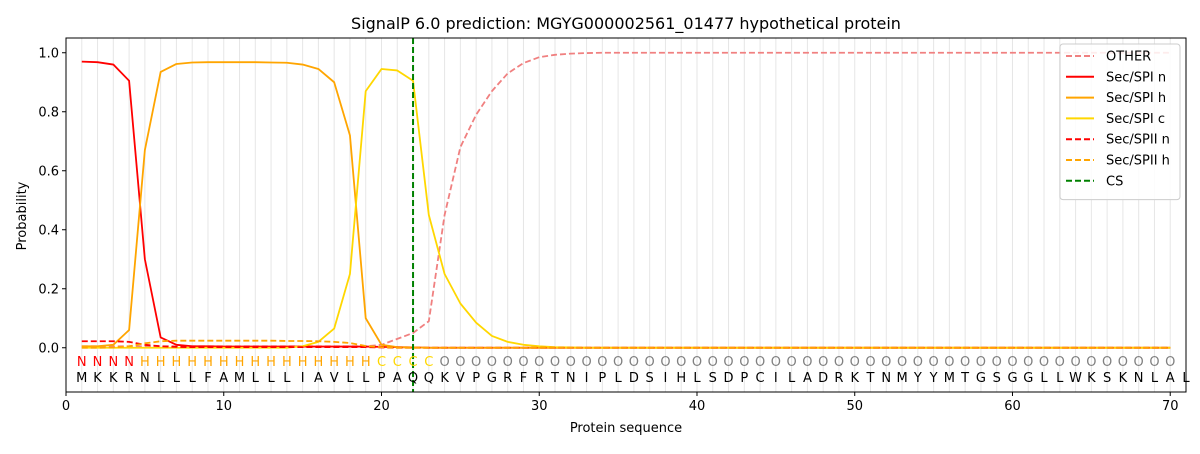 The height and width of the screenshot is (454, 1200). Describe the element at coordinates (1138, 140) in the screenshot. I see `legend-label: Sec/SPII n` at that location.